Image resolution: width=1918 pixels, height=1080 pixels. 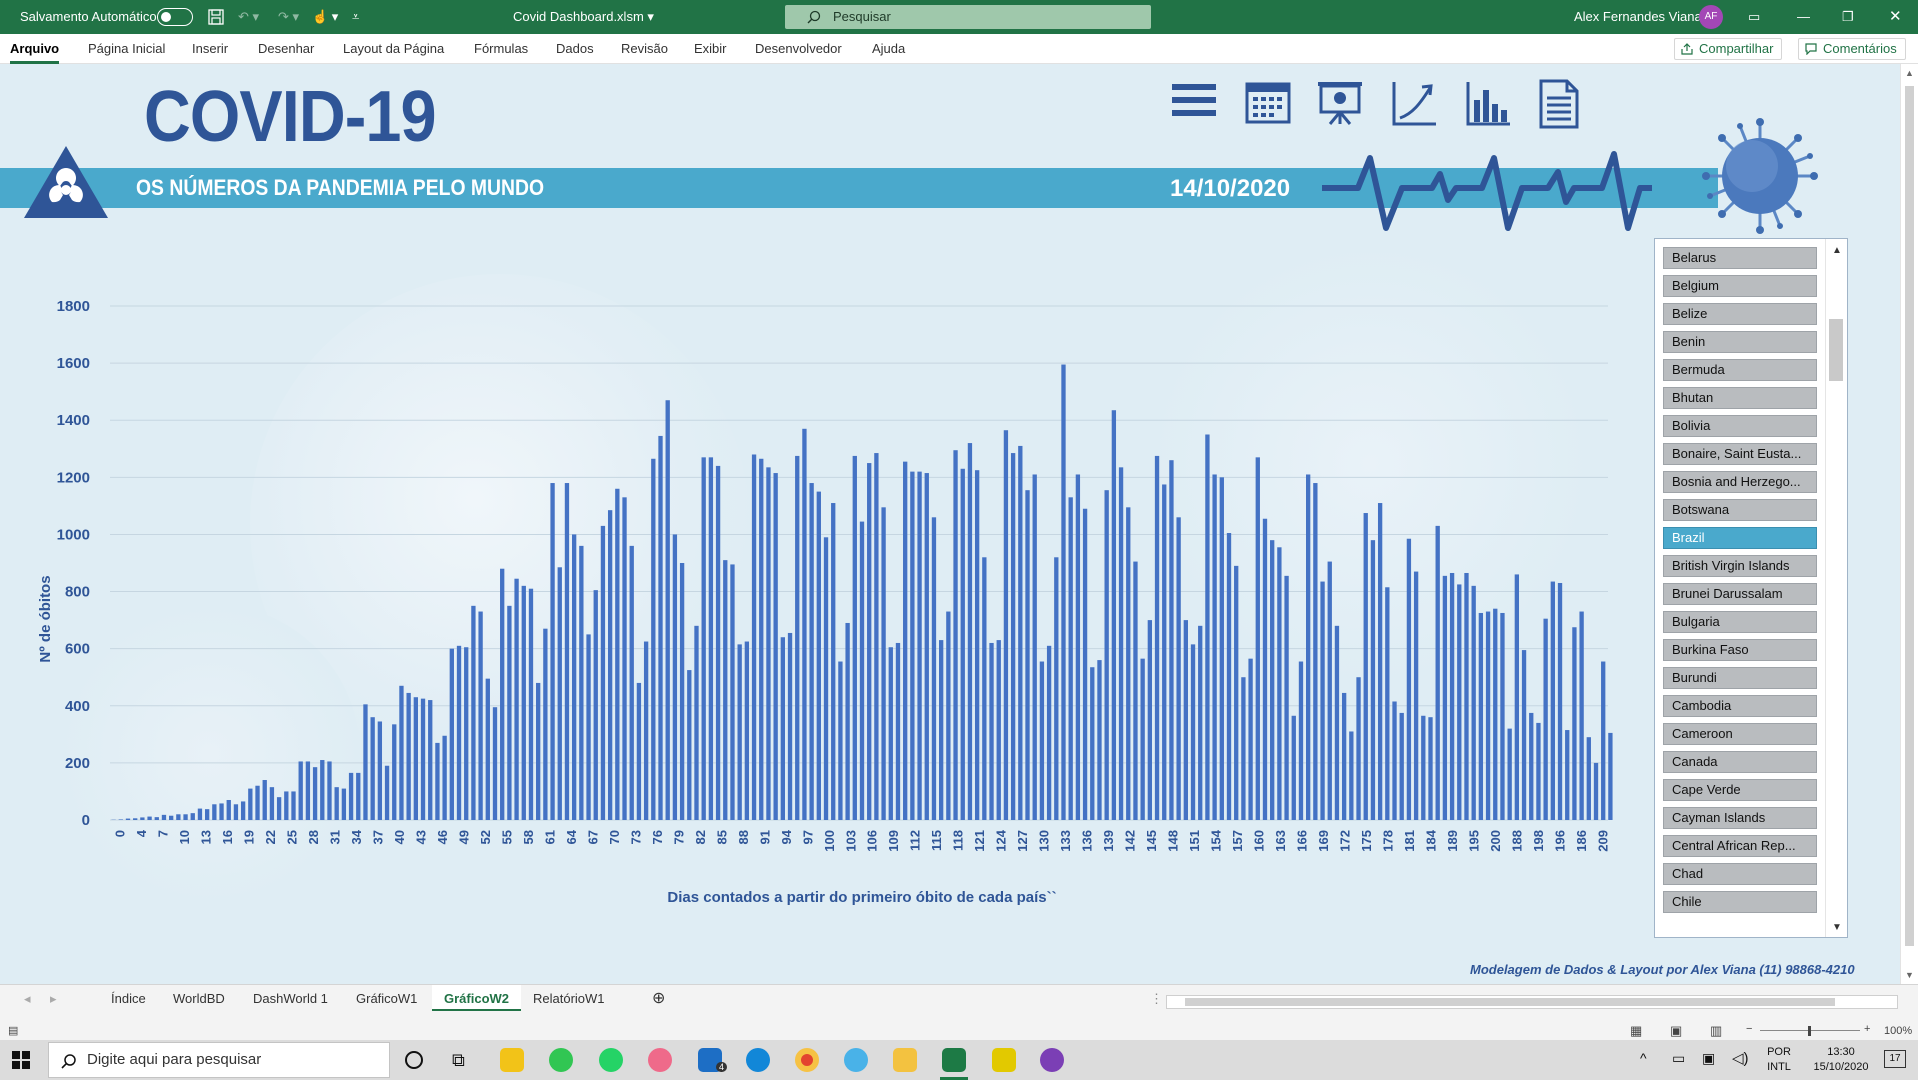 I want to click on country-list-item: Bermuda, so click(x=1740, y=370).